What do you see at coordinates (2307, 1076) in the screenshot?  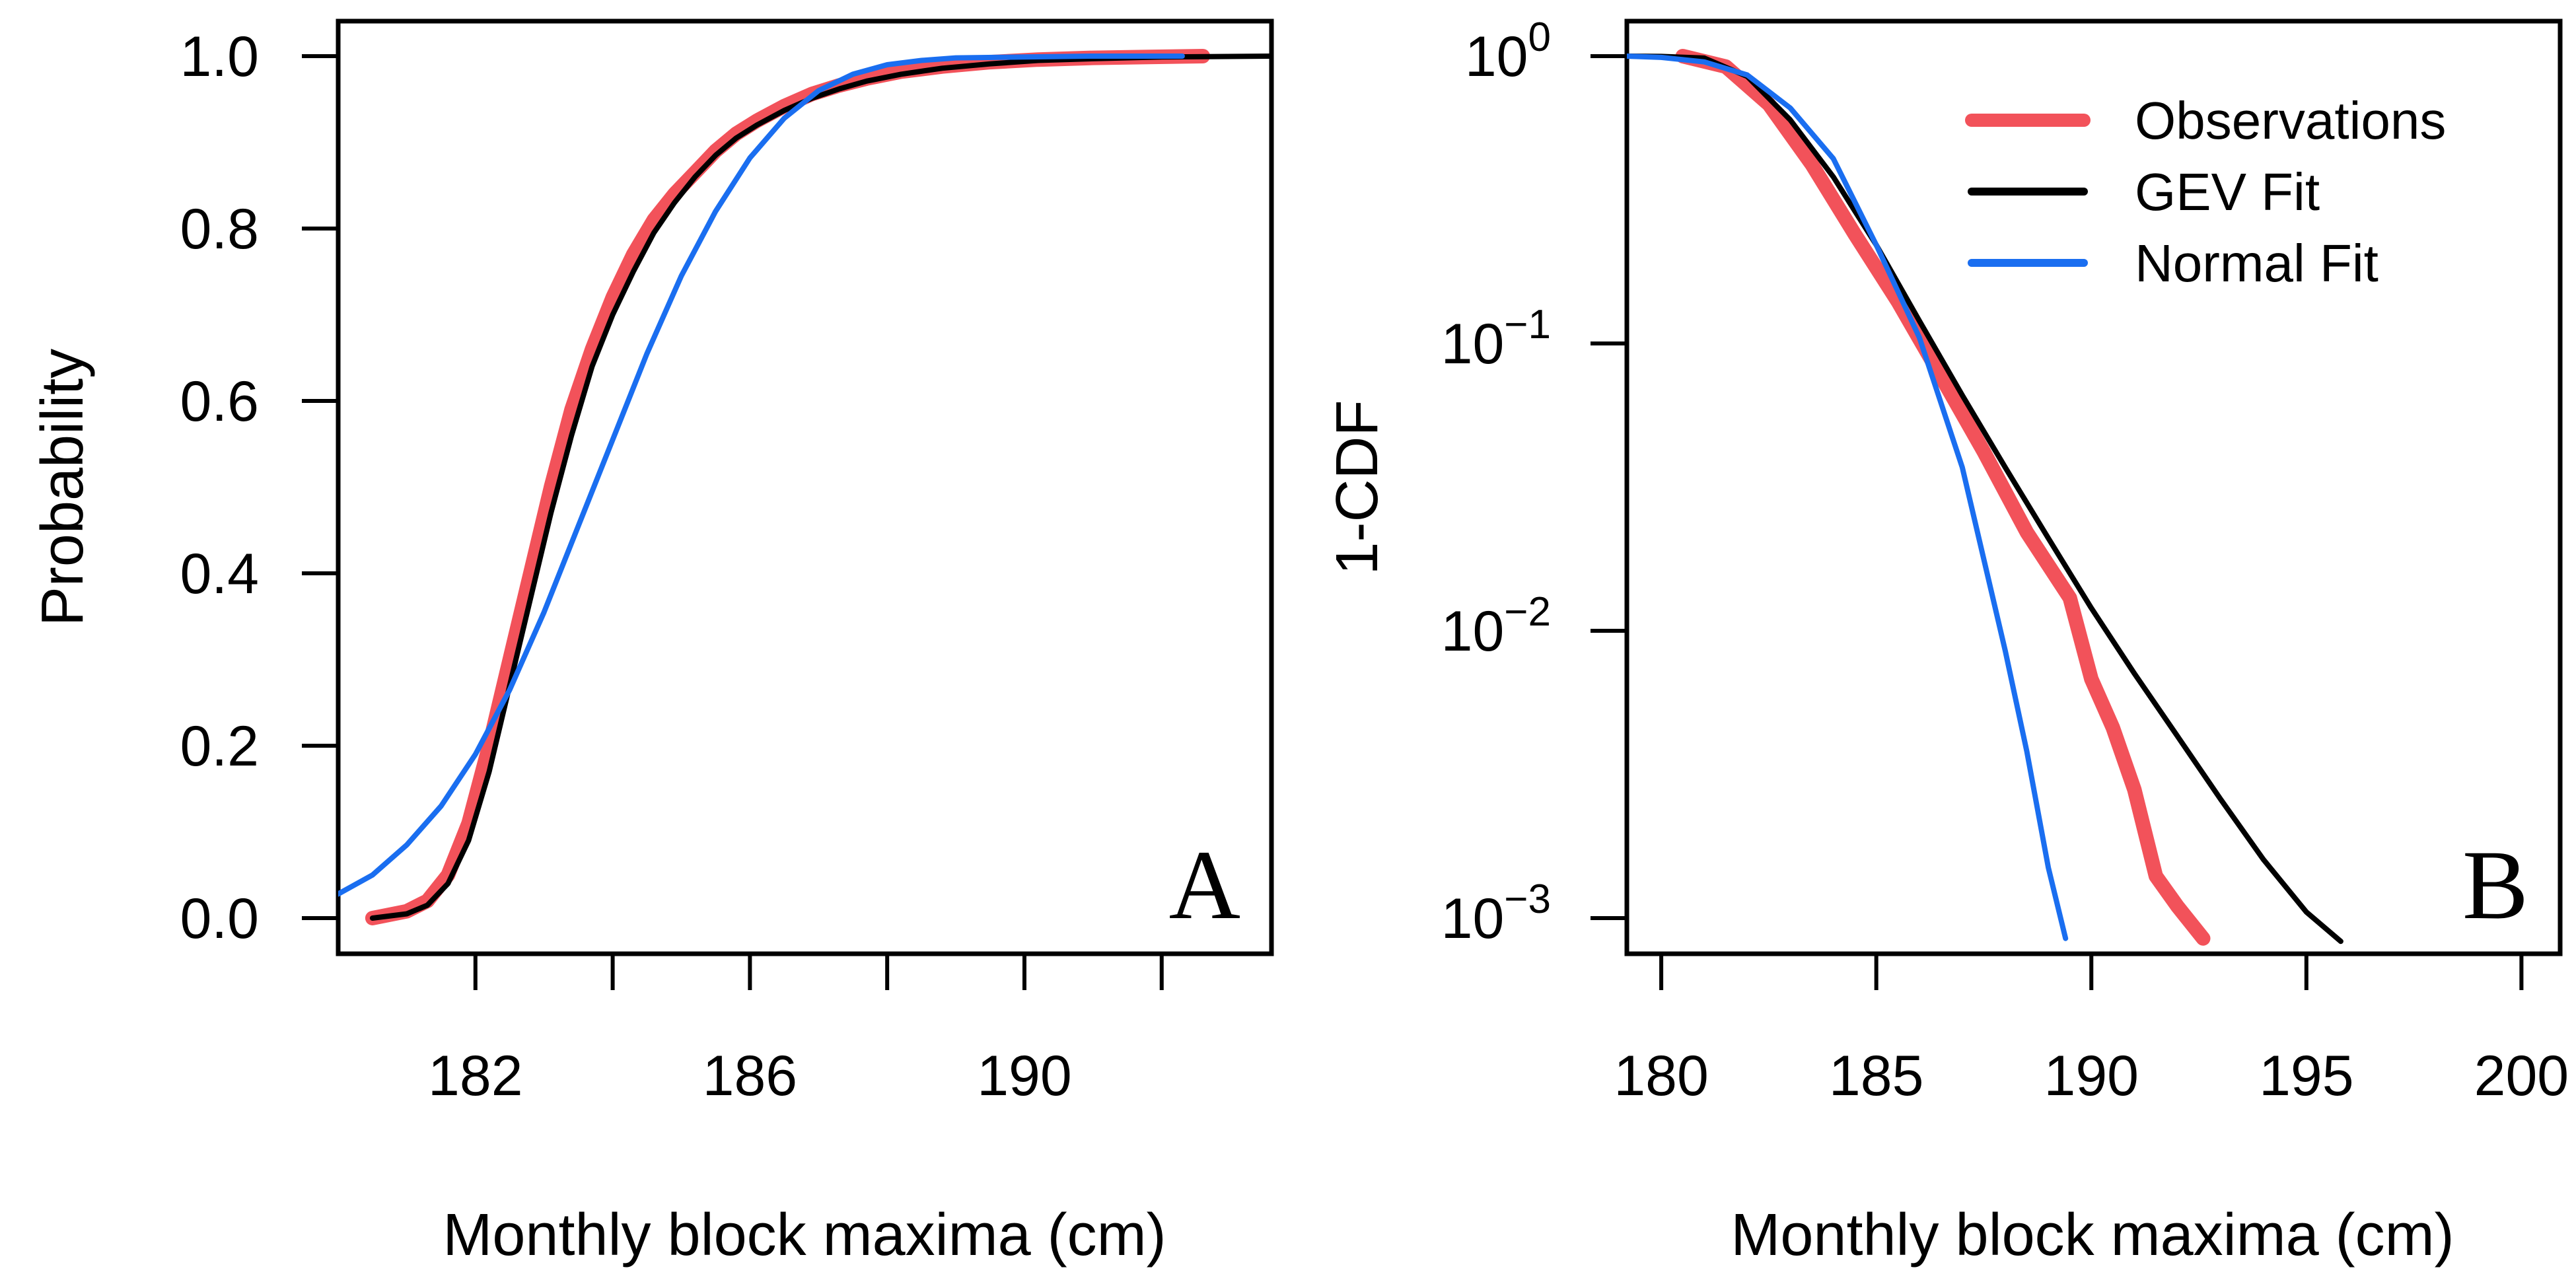 I see `panel-b-xtick-label: 195` at bounding box center [2307, 1076].